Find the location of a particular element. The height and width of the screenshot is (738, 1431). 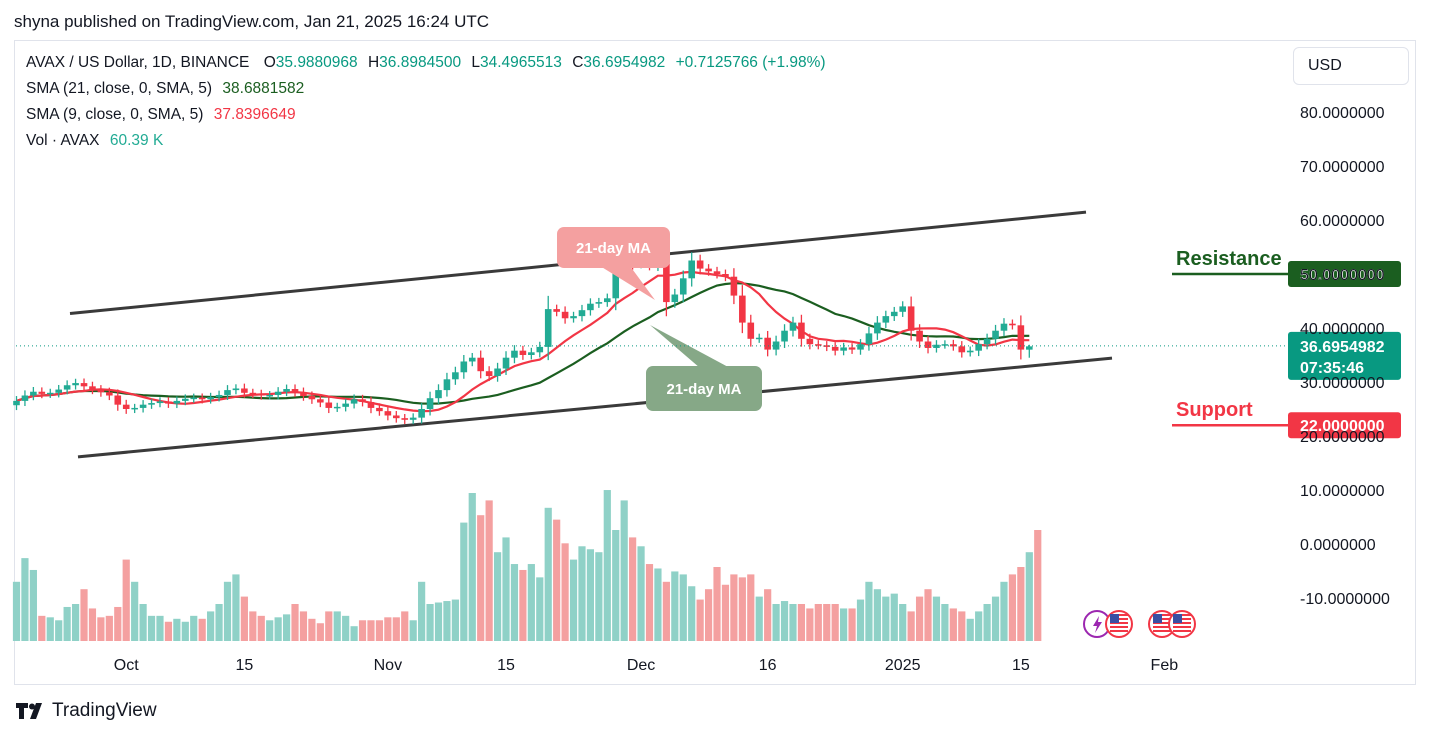

legend-sma21-label: SMA (21, close, 0, SMA, 5) is located at coordinates (119, 88).